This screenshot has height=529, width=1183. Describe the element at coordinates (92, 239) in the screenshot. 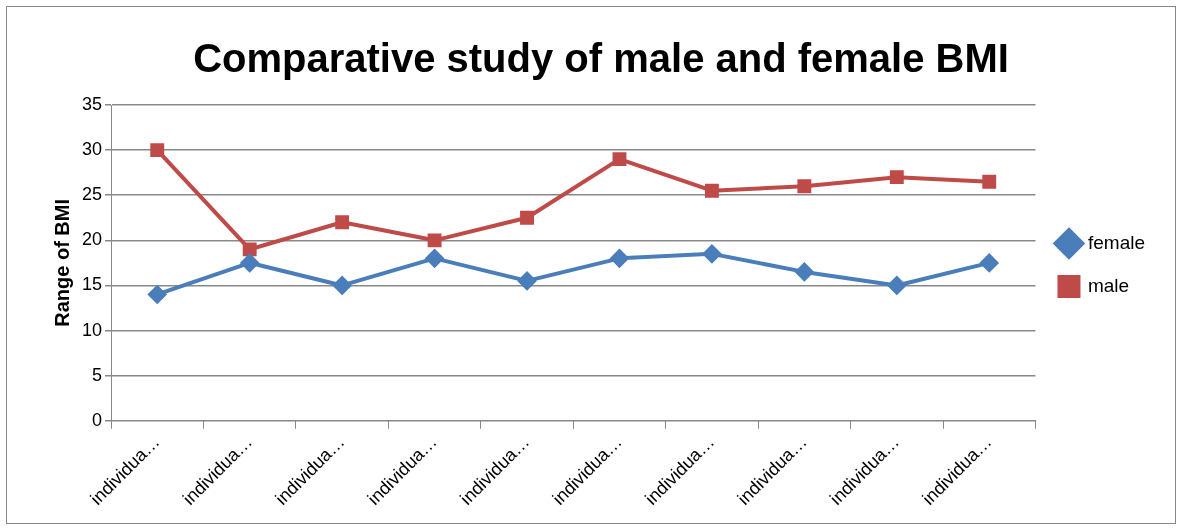

I see `y-tick-label: 20` at that location.